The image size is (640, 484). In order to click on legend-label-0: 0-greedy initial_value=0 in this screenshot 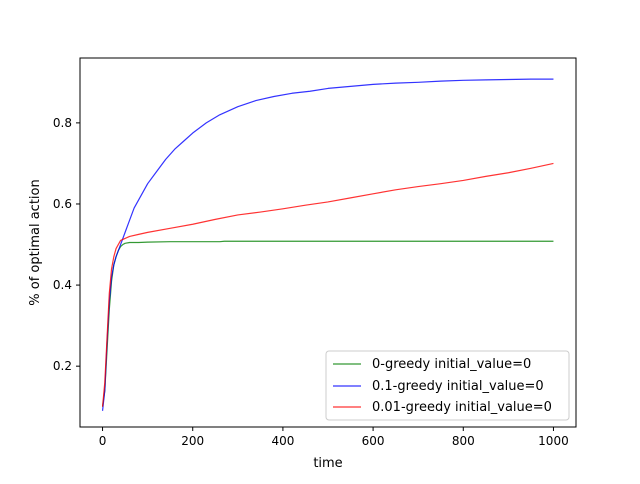, I will do `click(451, 364)`.